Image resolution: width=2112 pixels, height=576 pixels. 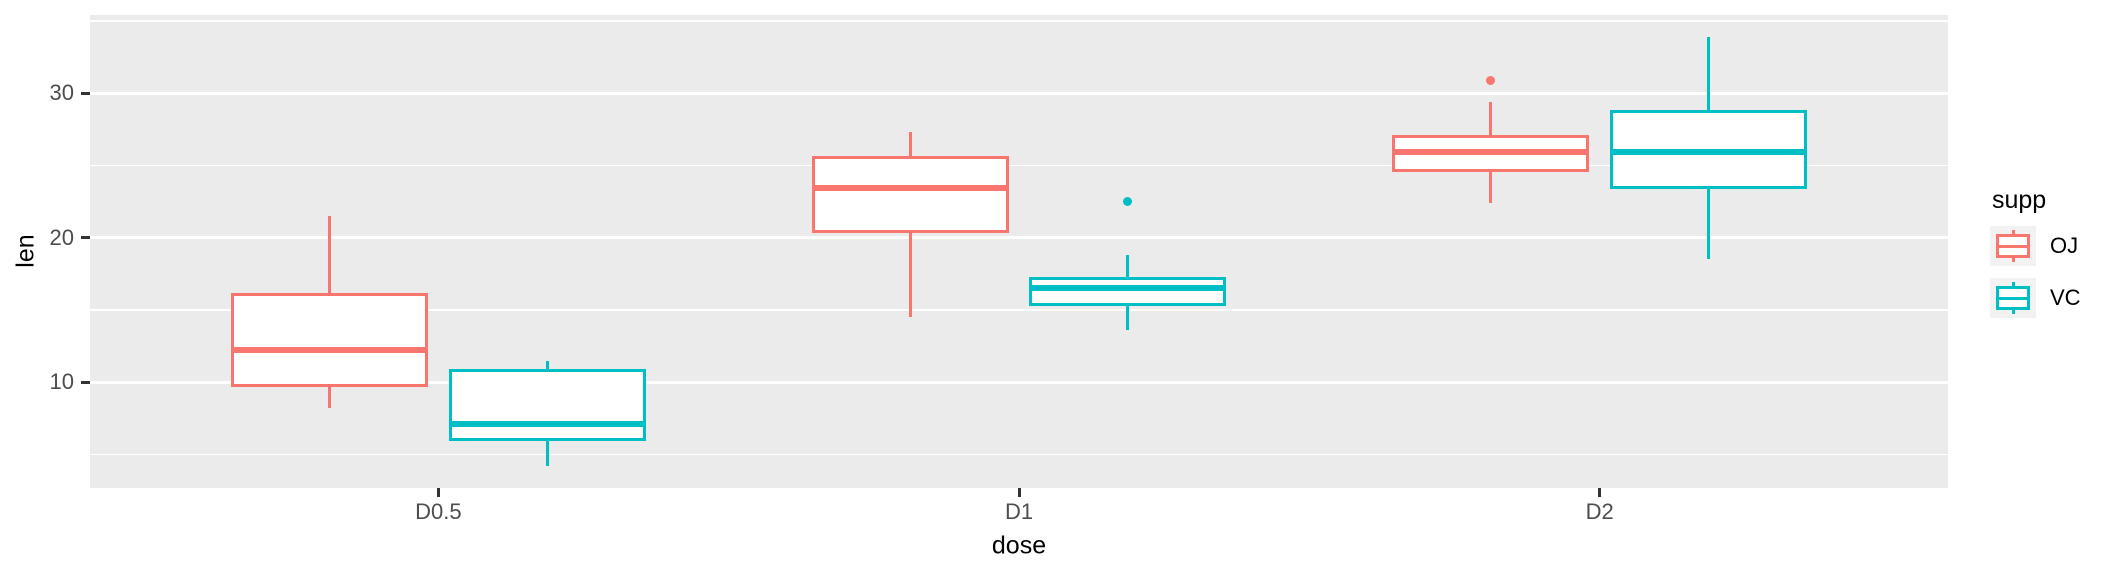 What do you see at coordinates (438, 511) in the screenshot?
I see `x-tick-label: D0.5` at bounding box center [438, 511].